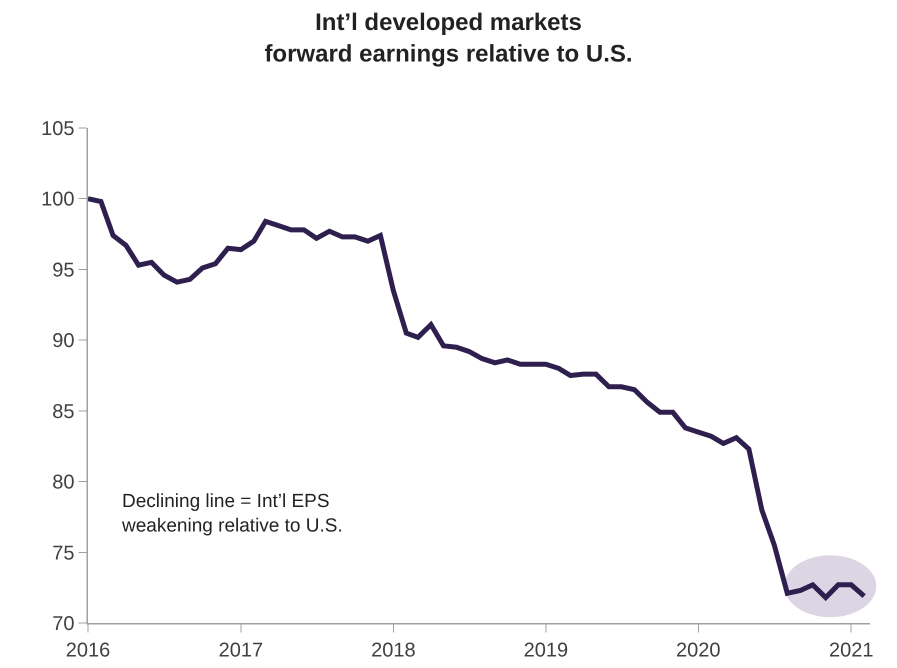 The width and height of the screenshot is (897, 668). What do you see at coordinates (546, 651) in the screenshot?
I see `x-tick-label: 2019` at bounding box center [546, 651].